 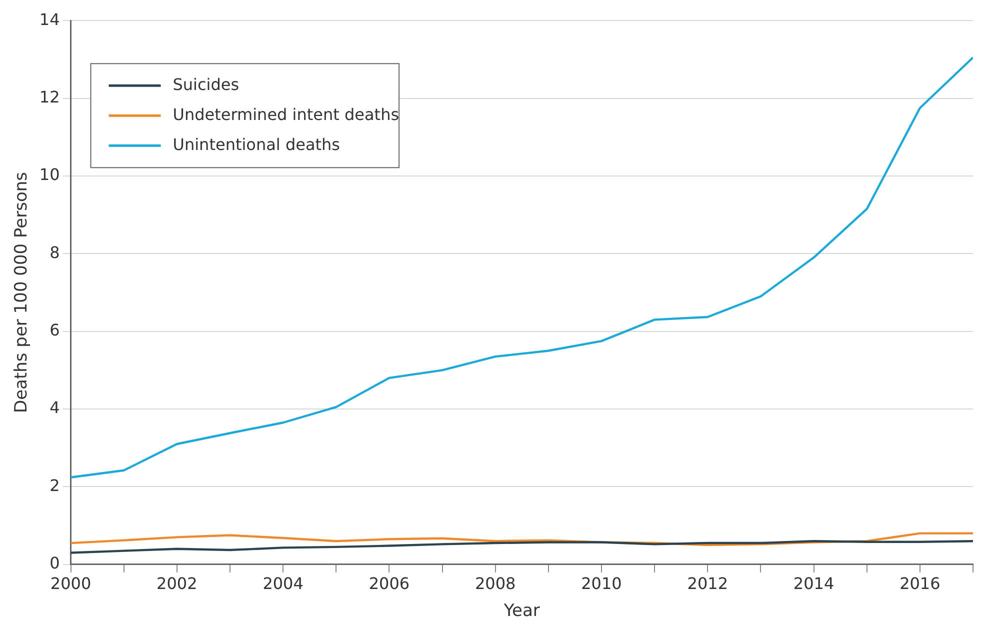 I want to click on y-tick-label: 2, so click(x=55, y=485).